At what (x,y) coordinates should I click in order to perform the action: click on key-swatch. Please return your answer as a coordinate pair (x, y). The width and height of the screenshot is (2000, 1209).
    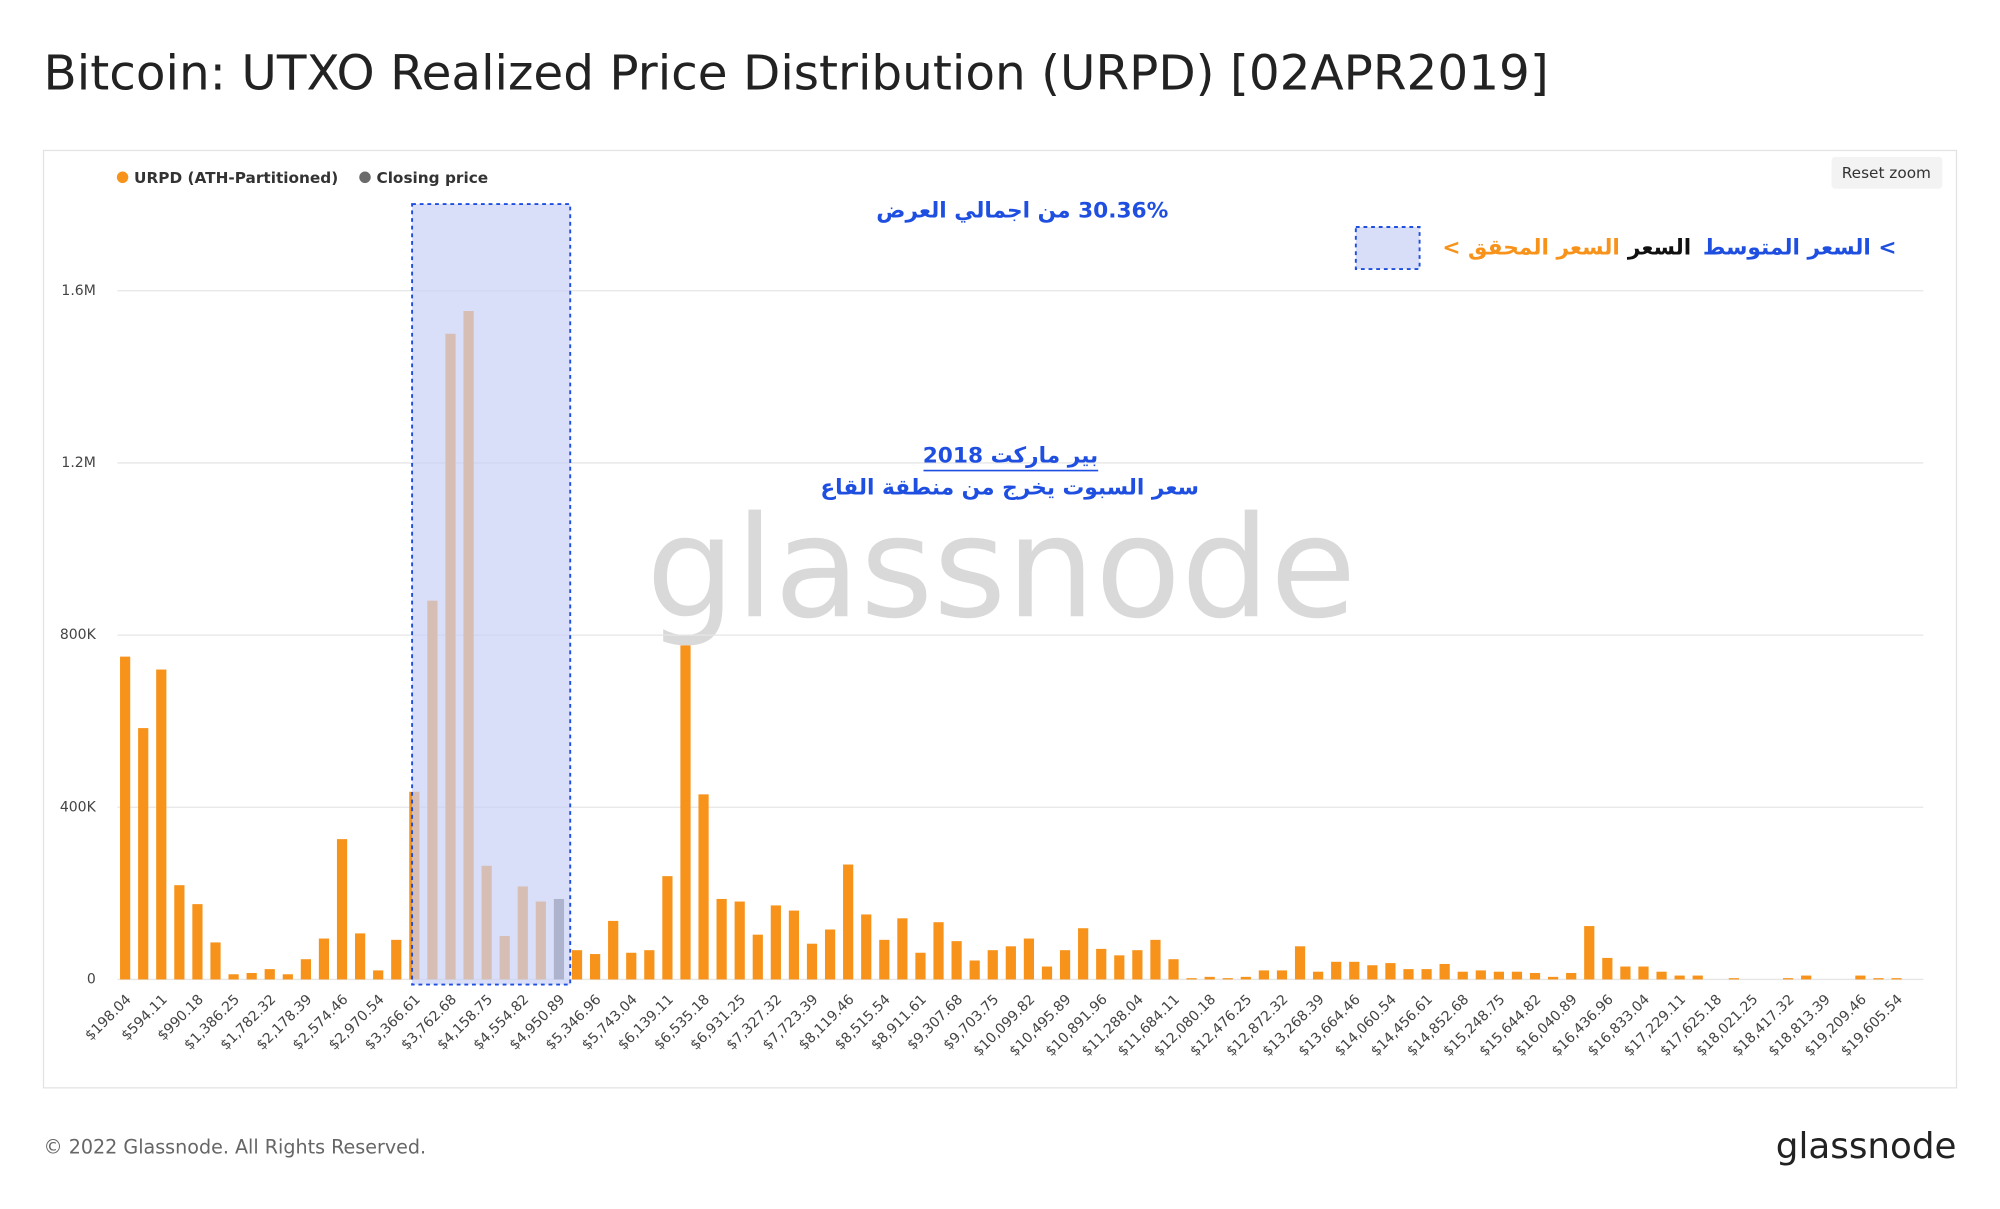
    Looking at the image, I should click on (1387, 248).